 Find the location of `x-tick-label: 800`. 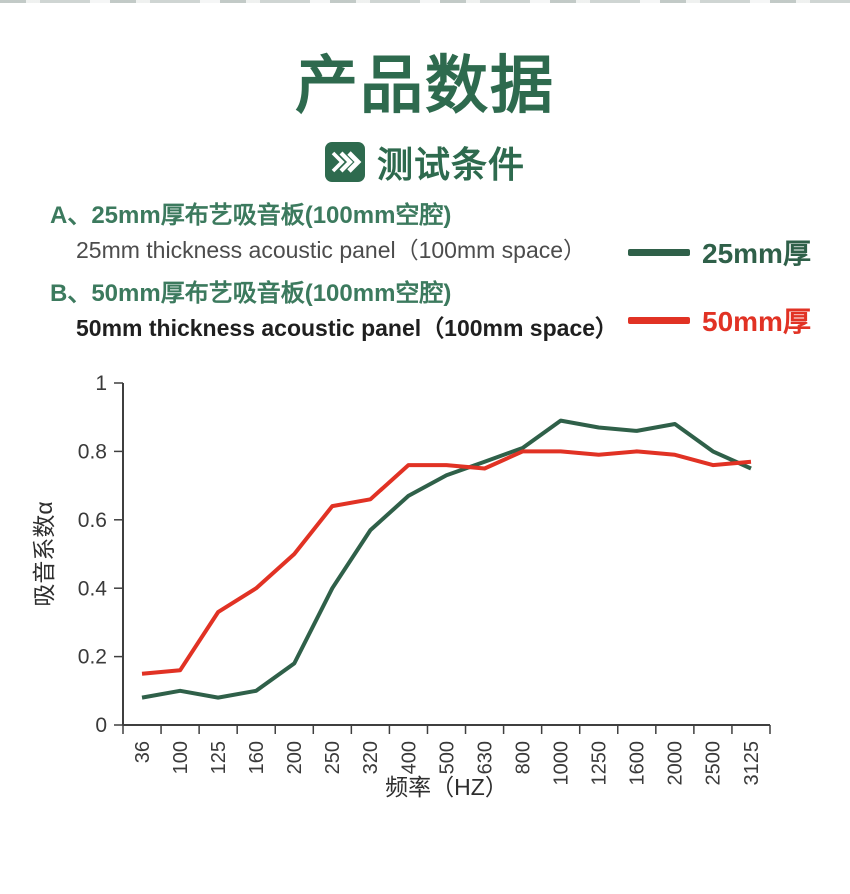

x-tick-label: 800 is located at coordinates (523, 757).